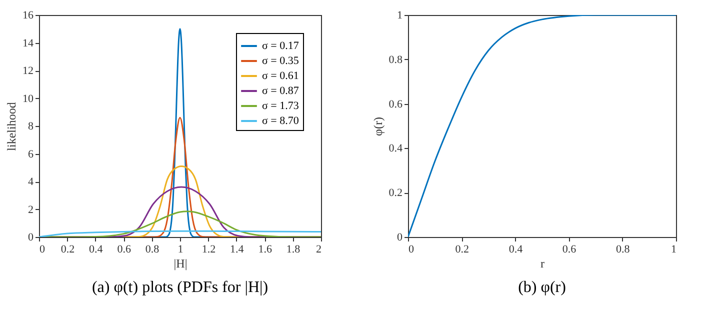 Image resolution: width=726 pixels, height=316 pixels. What do you see at coordinates (542, 287) in the screenshot?
I see `text: (b) φ(r)` at bounding box center [542, 287].